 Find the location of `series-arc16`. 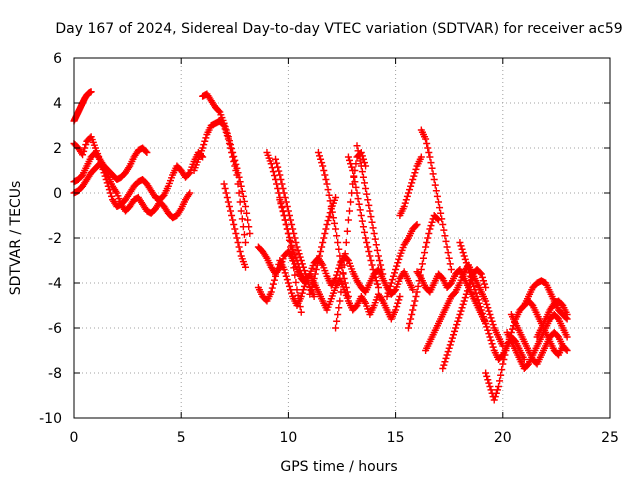

series-arc16 is located at coordinates (363, 222).